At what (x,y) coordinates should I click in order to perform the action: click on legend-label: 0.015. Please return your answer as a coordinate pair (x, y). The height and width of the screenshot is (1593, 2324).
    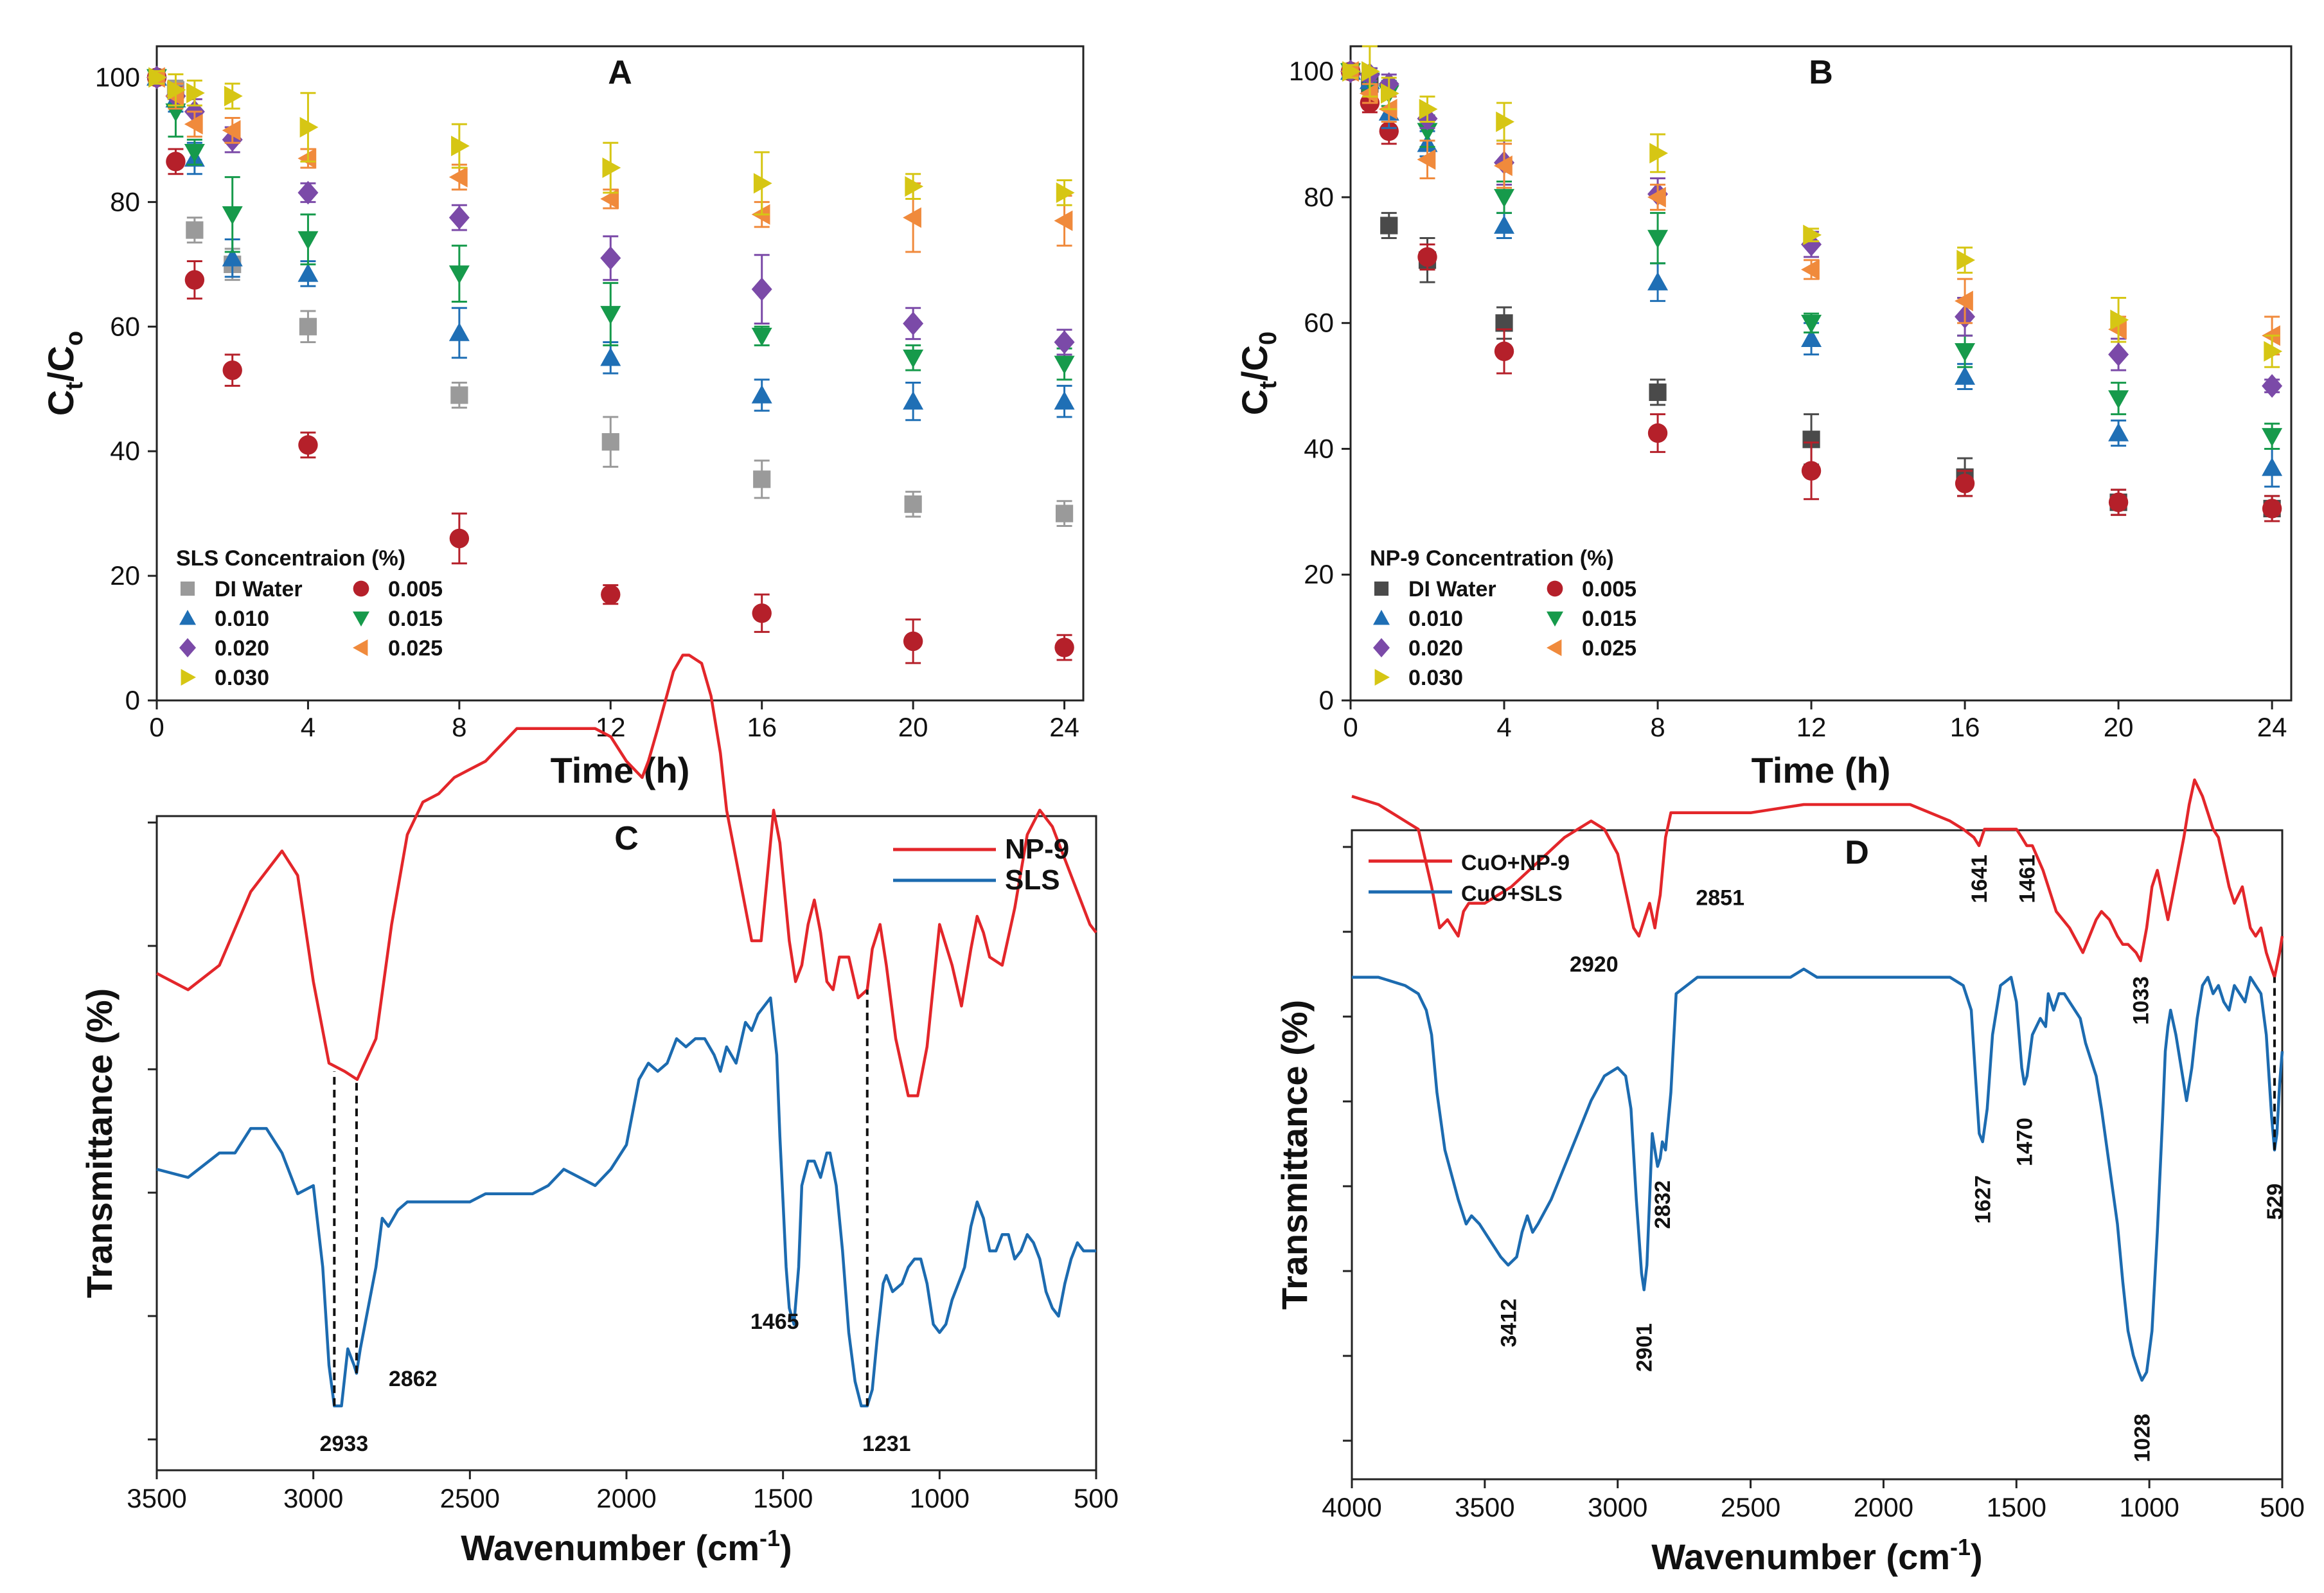
    Looking at the image, I should click on (415, 619).